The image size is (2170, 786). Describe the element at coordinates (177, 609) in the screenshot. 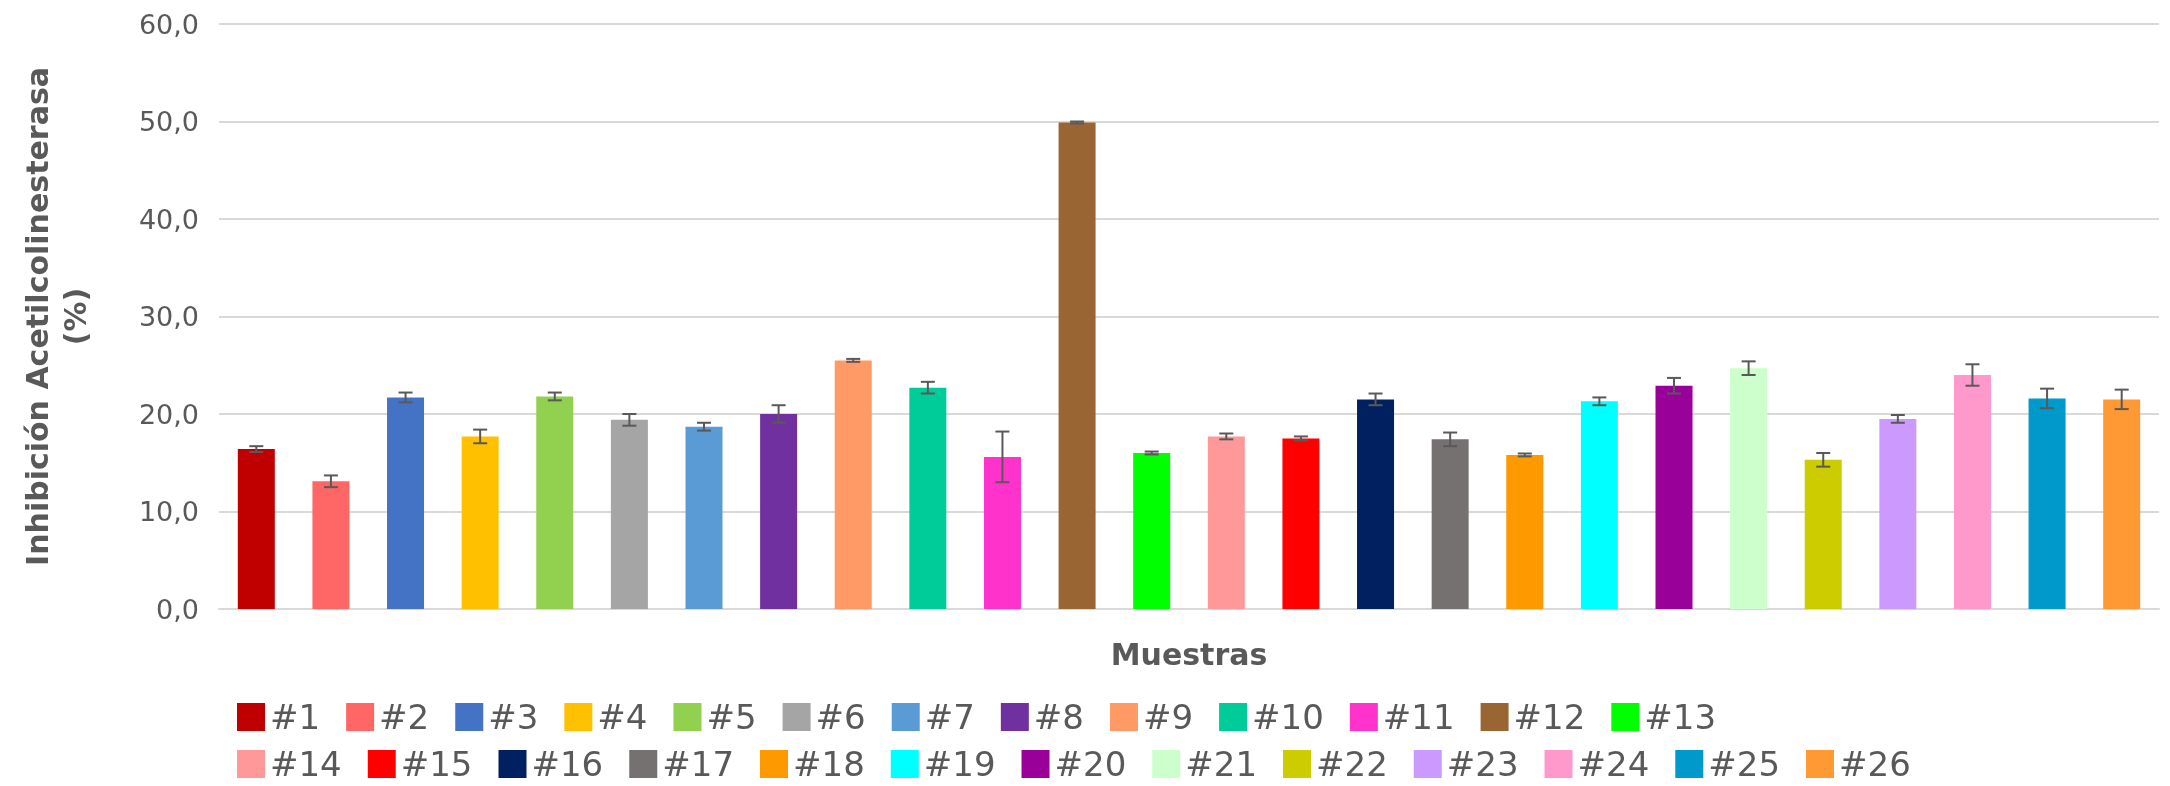

I see `y-tick-label: 0,0` at that location.